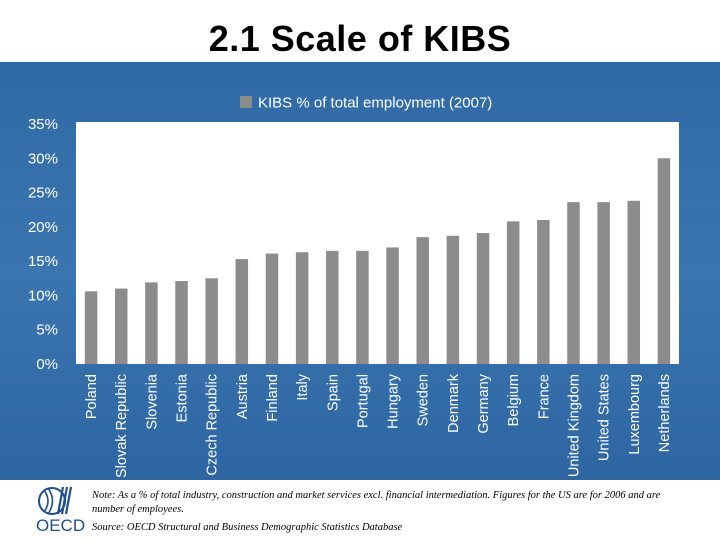  What do you see at coordinates (122, 426) in the screenshot?
I see `x-tick-label: Slovak Republic` at bounding box center [122, 426].